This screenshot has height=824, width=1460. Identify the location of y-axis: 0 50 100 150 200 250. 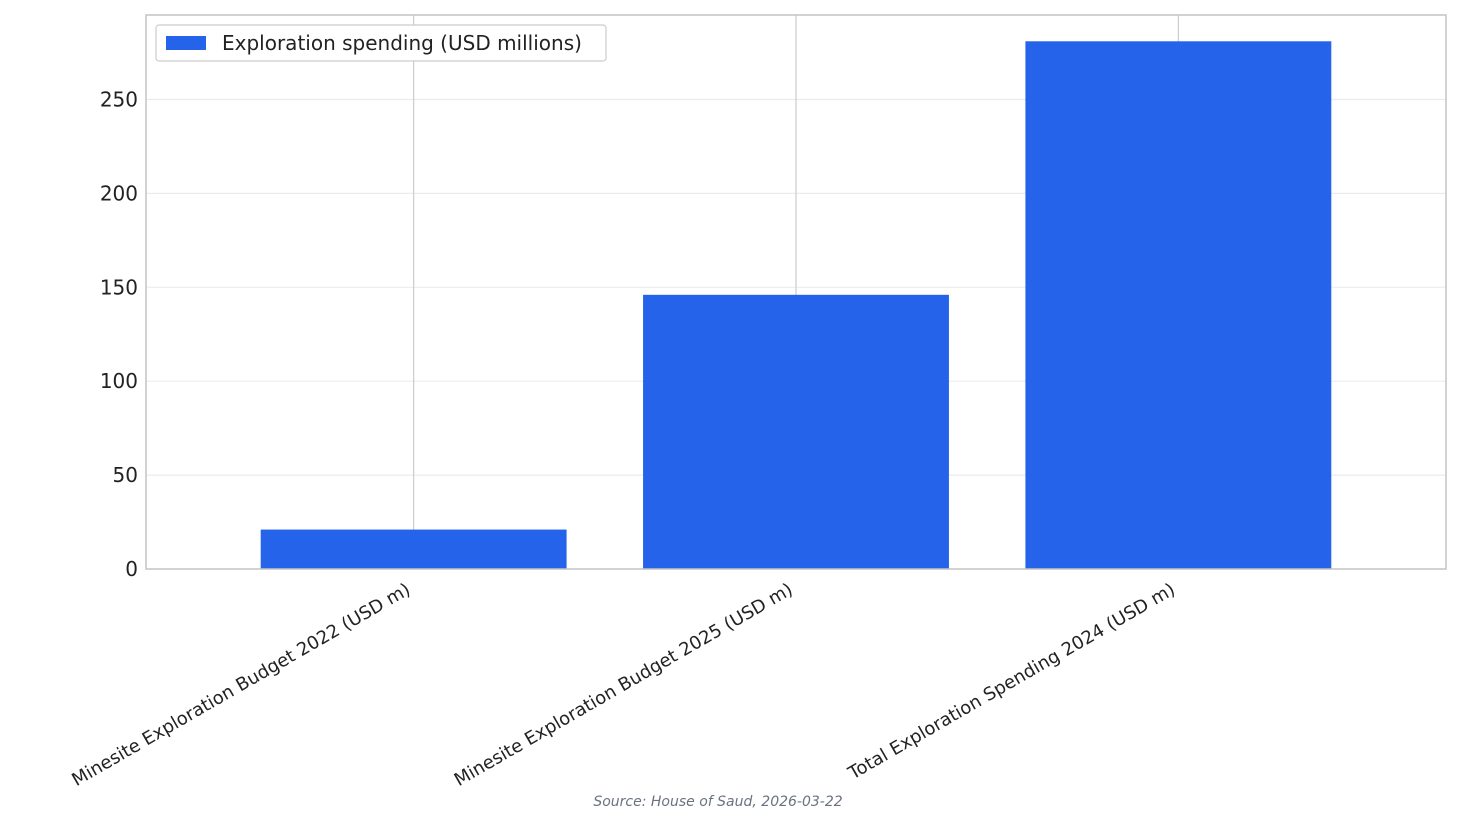
(119, 334).